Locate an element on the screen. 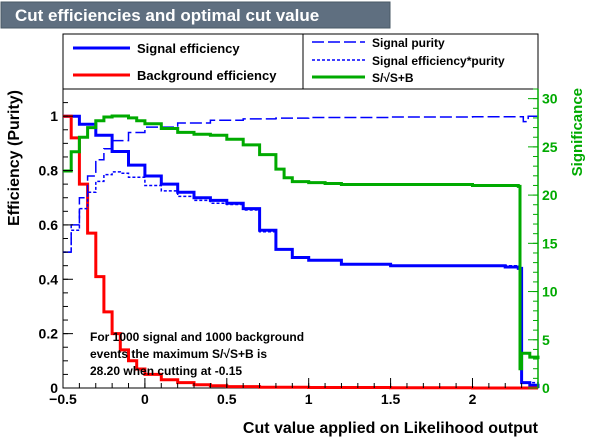 This screenshot has width=598, height=443. x-axis-label: Cut value applied on Likelihood output is located at coordinates (391, 428).